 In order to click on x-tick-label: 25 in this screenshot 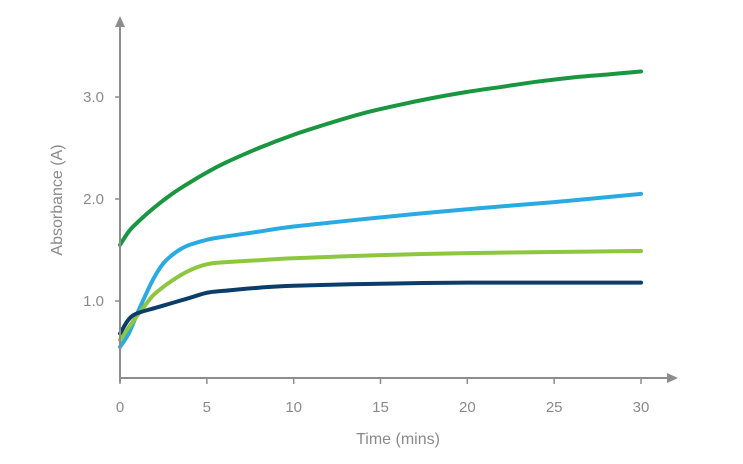, I will do `click(554, 407)`.